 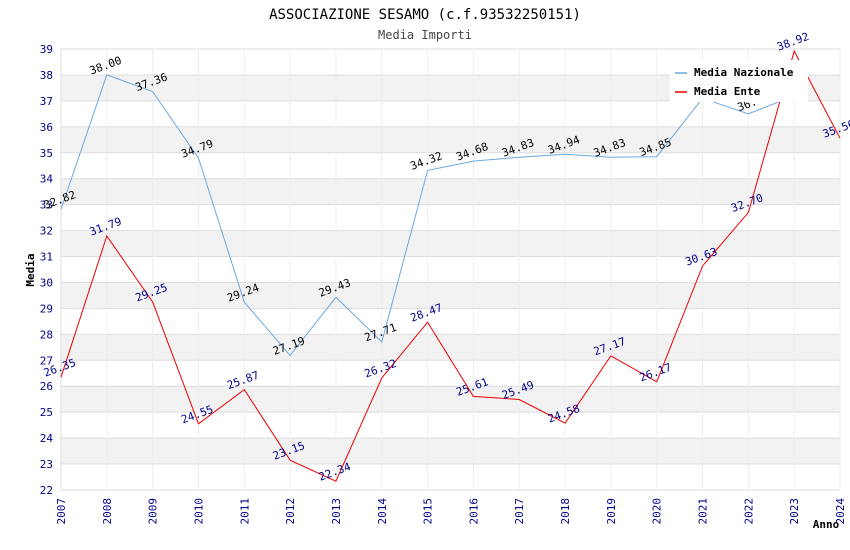 I want to click on y-tick-label: 28, so click(x=46, y=334).